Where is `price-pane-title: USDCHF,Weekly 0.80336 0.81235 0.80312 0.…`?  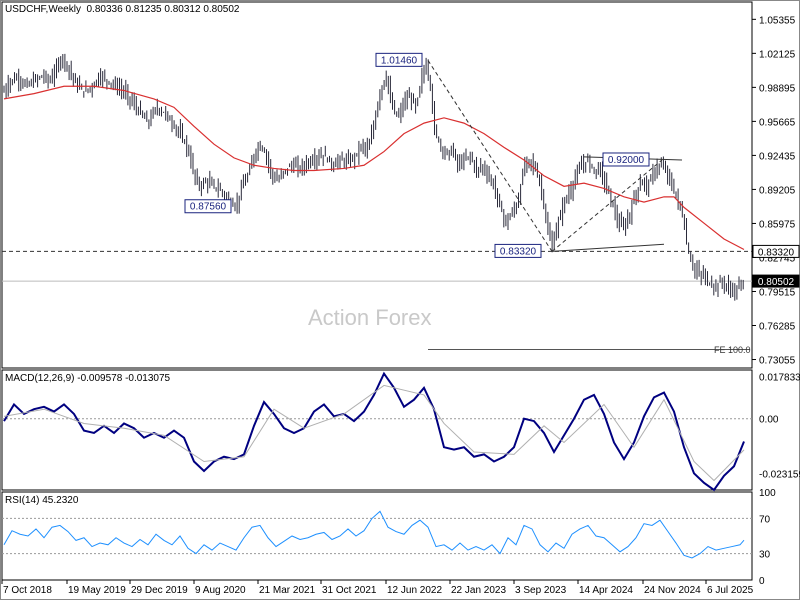 price-pane-title: USDCHF,Weekly 0.80336 0.81235 0.80312 0.… is located at coordinates (122, 9).